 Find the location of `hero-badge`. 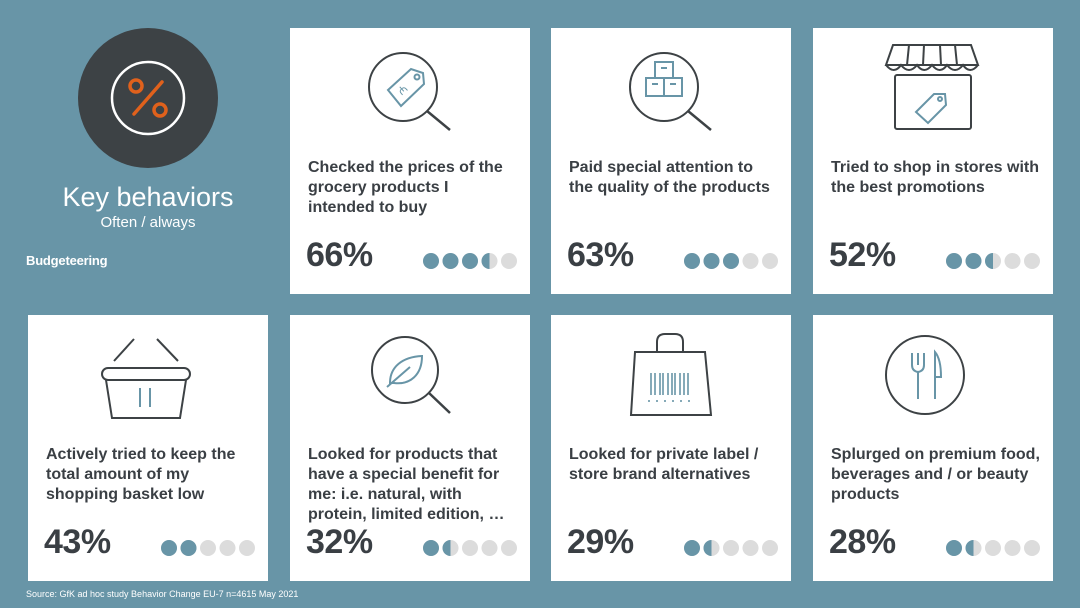

hero-badge is located at coordinates (148, 98).